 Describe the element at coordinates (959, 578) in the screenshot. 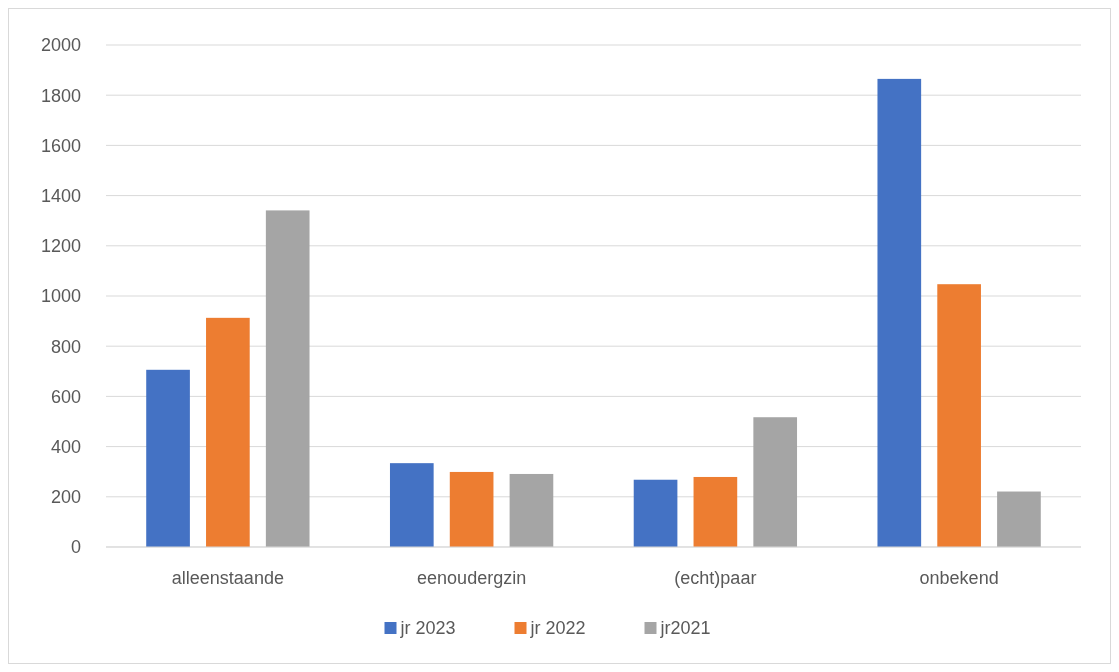

I see `x-tick-label: onbekend` at that location.